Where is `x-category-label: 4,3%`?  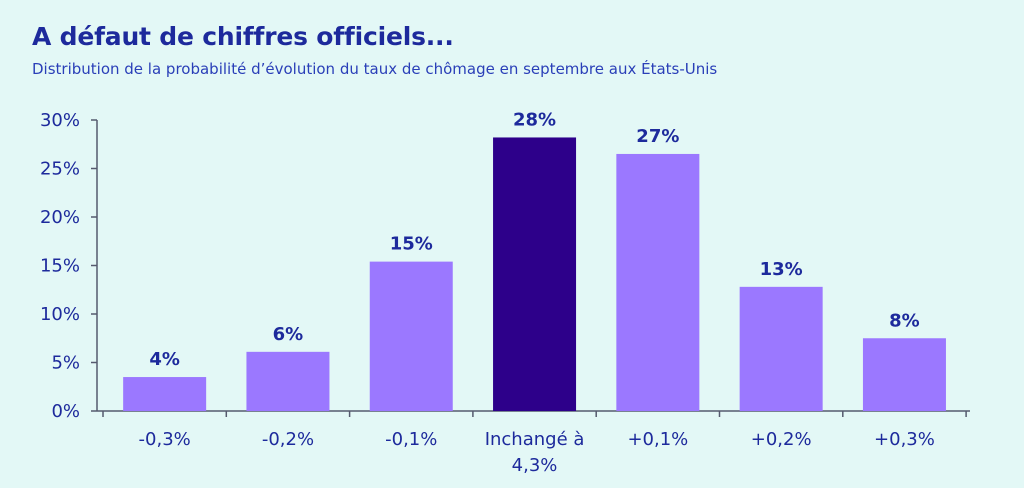
x-category-label: 4,3% is located at coordinates (535, 465).